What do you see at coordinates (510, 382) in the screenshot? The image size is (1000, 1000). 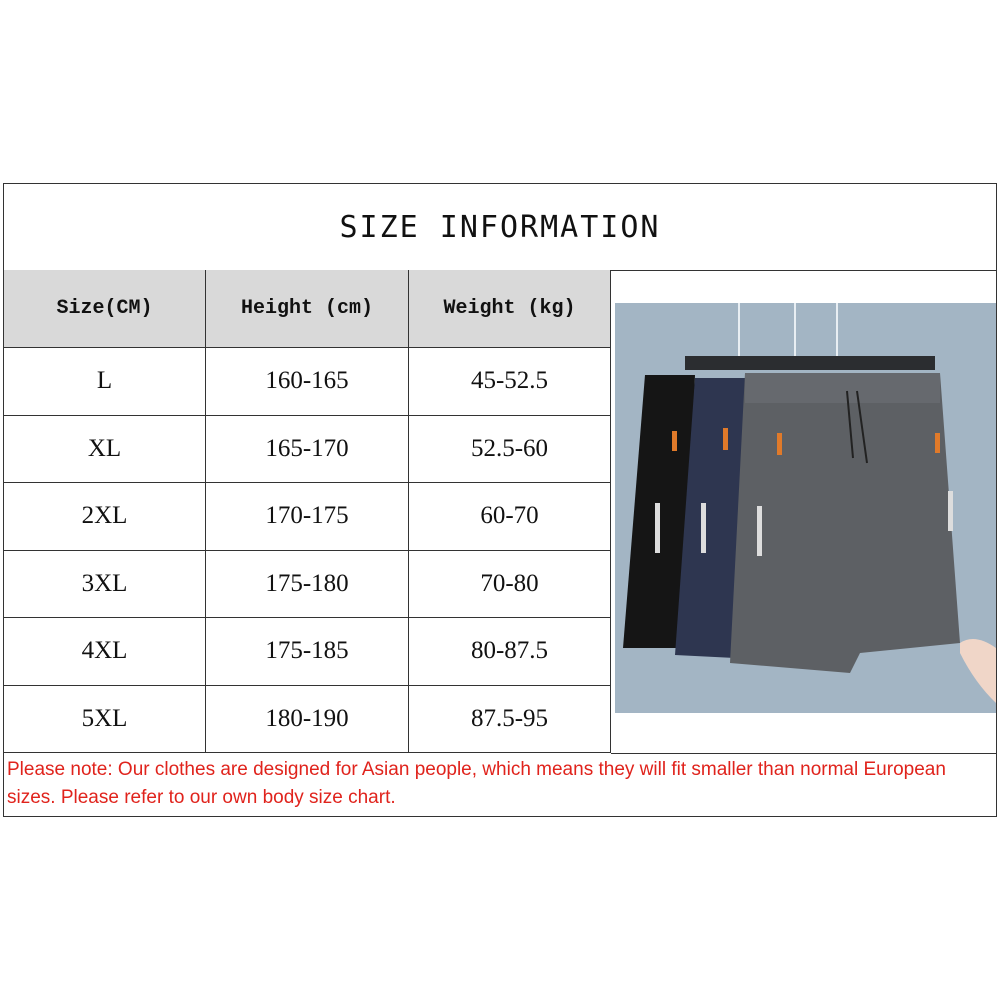 I see `table-cell: 45-52.5` at bounding box center [510, 382].